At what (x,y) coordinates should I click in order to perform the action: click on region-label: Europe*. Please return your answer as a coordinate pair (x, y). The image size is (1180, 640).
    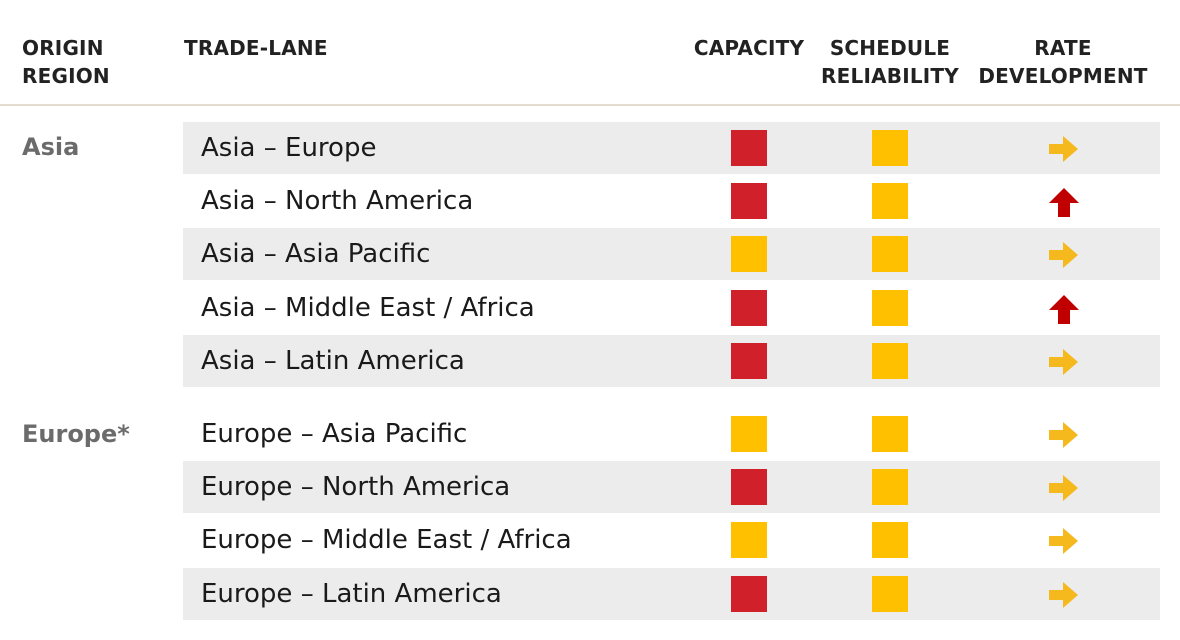
    Looking at the image, I should click on (76, 434).